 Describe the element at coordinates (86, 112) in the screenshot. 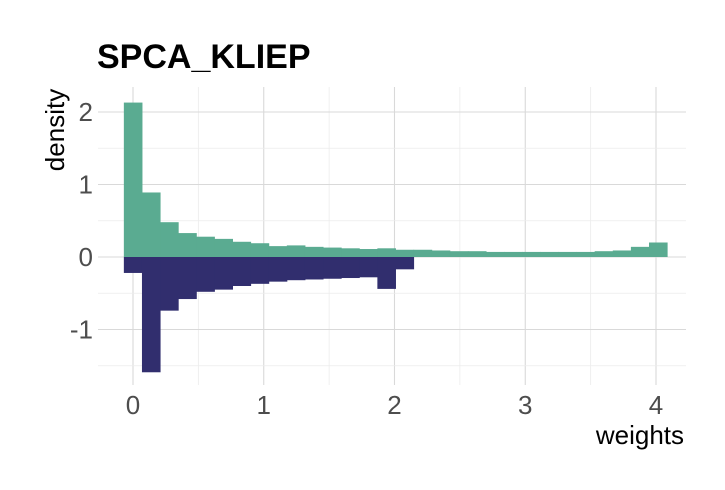

I see `y-tick-label: 2` at that location.